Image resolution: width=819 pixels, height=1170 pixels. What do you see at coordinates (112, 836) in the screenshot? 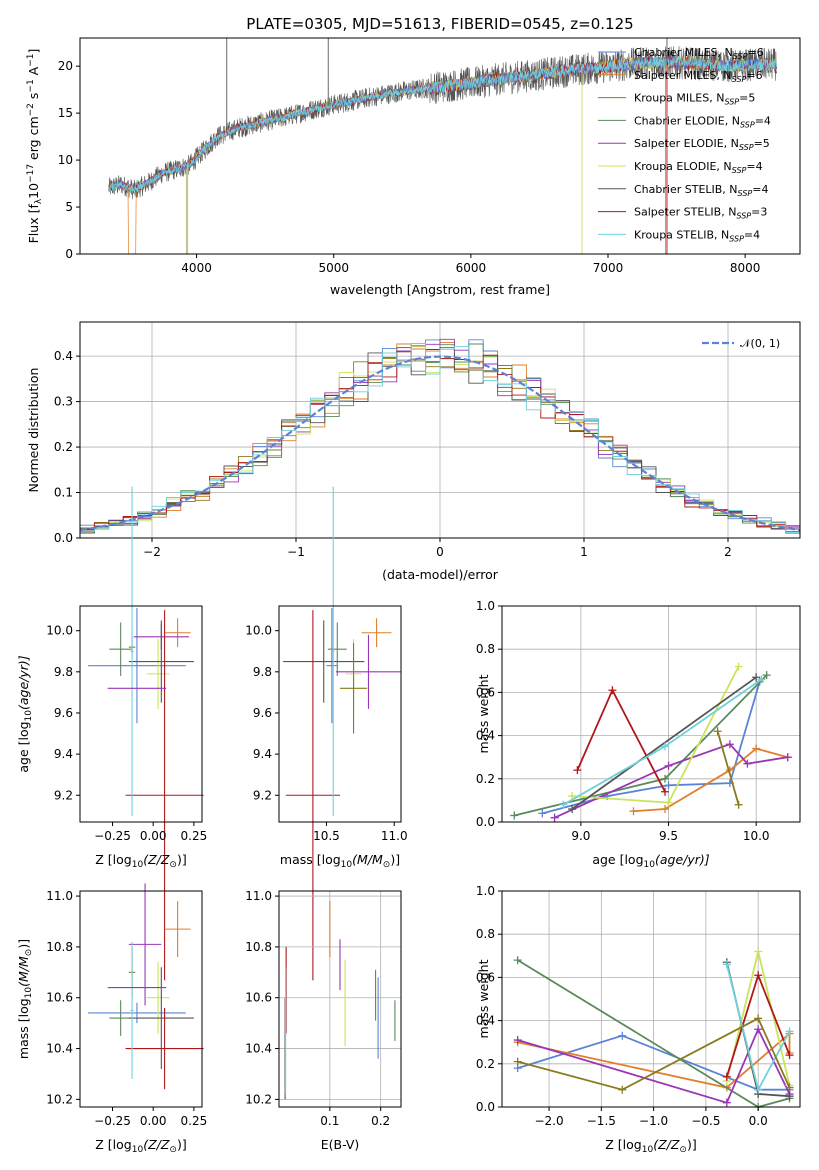
I see `age-vs-z-xtick-label: −0.25` at bounding box center [112, 836].